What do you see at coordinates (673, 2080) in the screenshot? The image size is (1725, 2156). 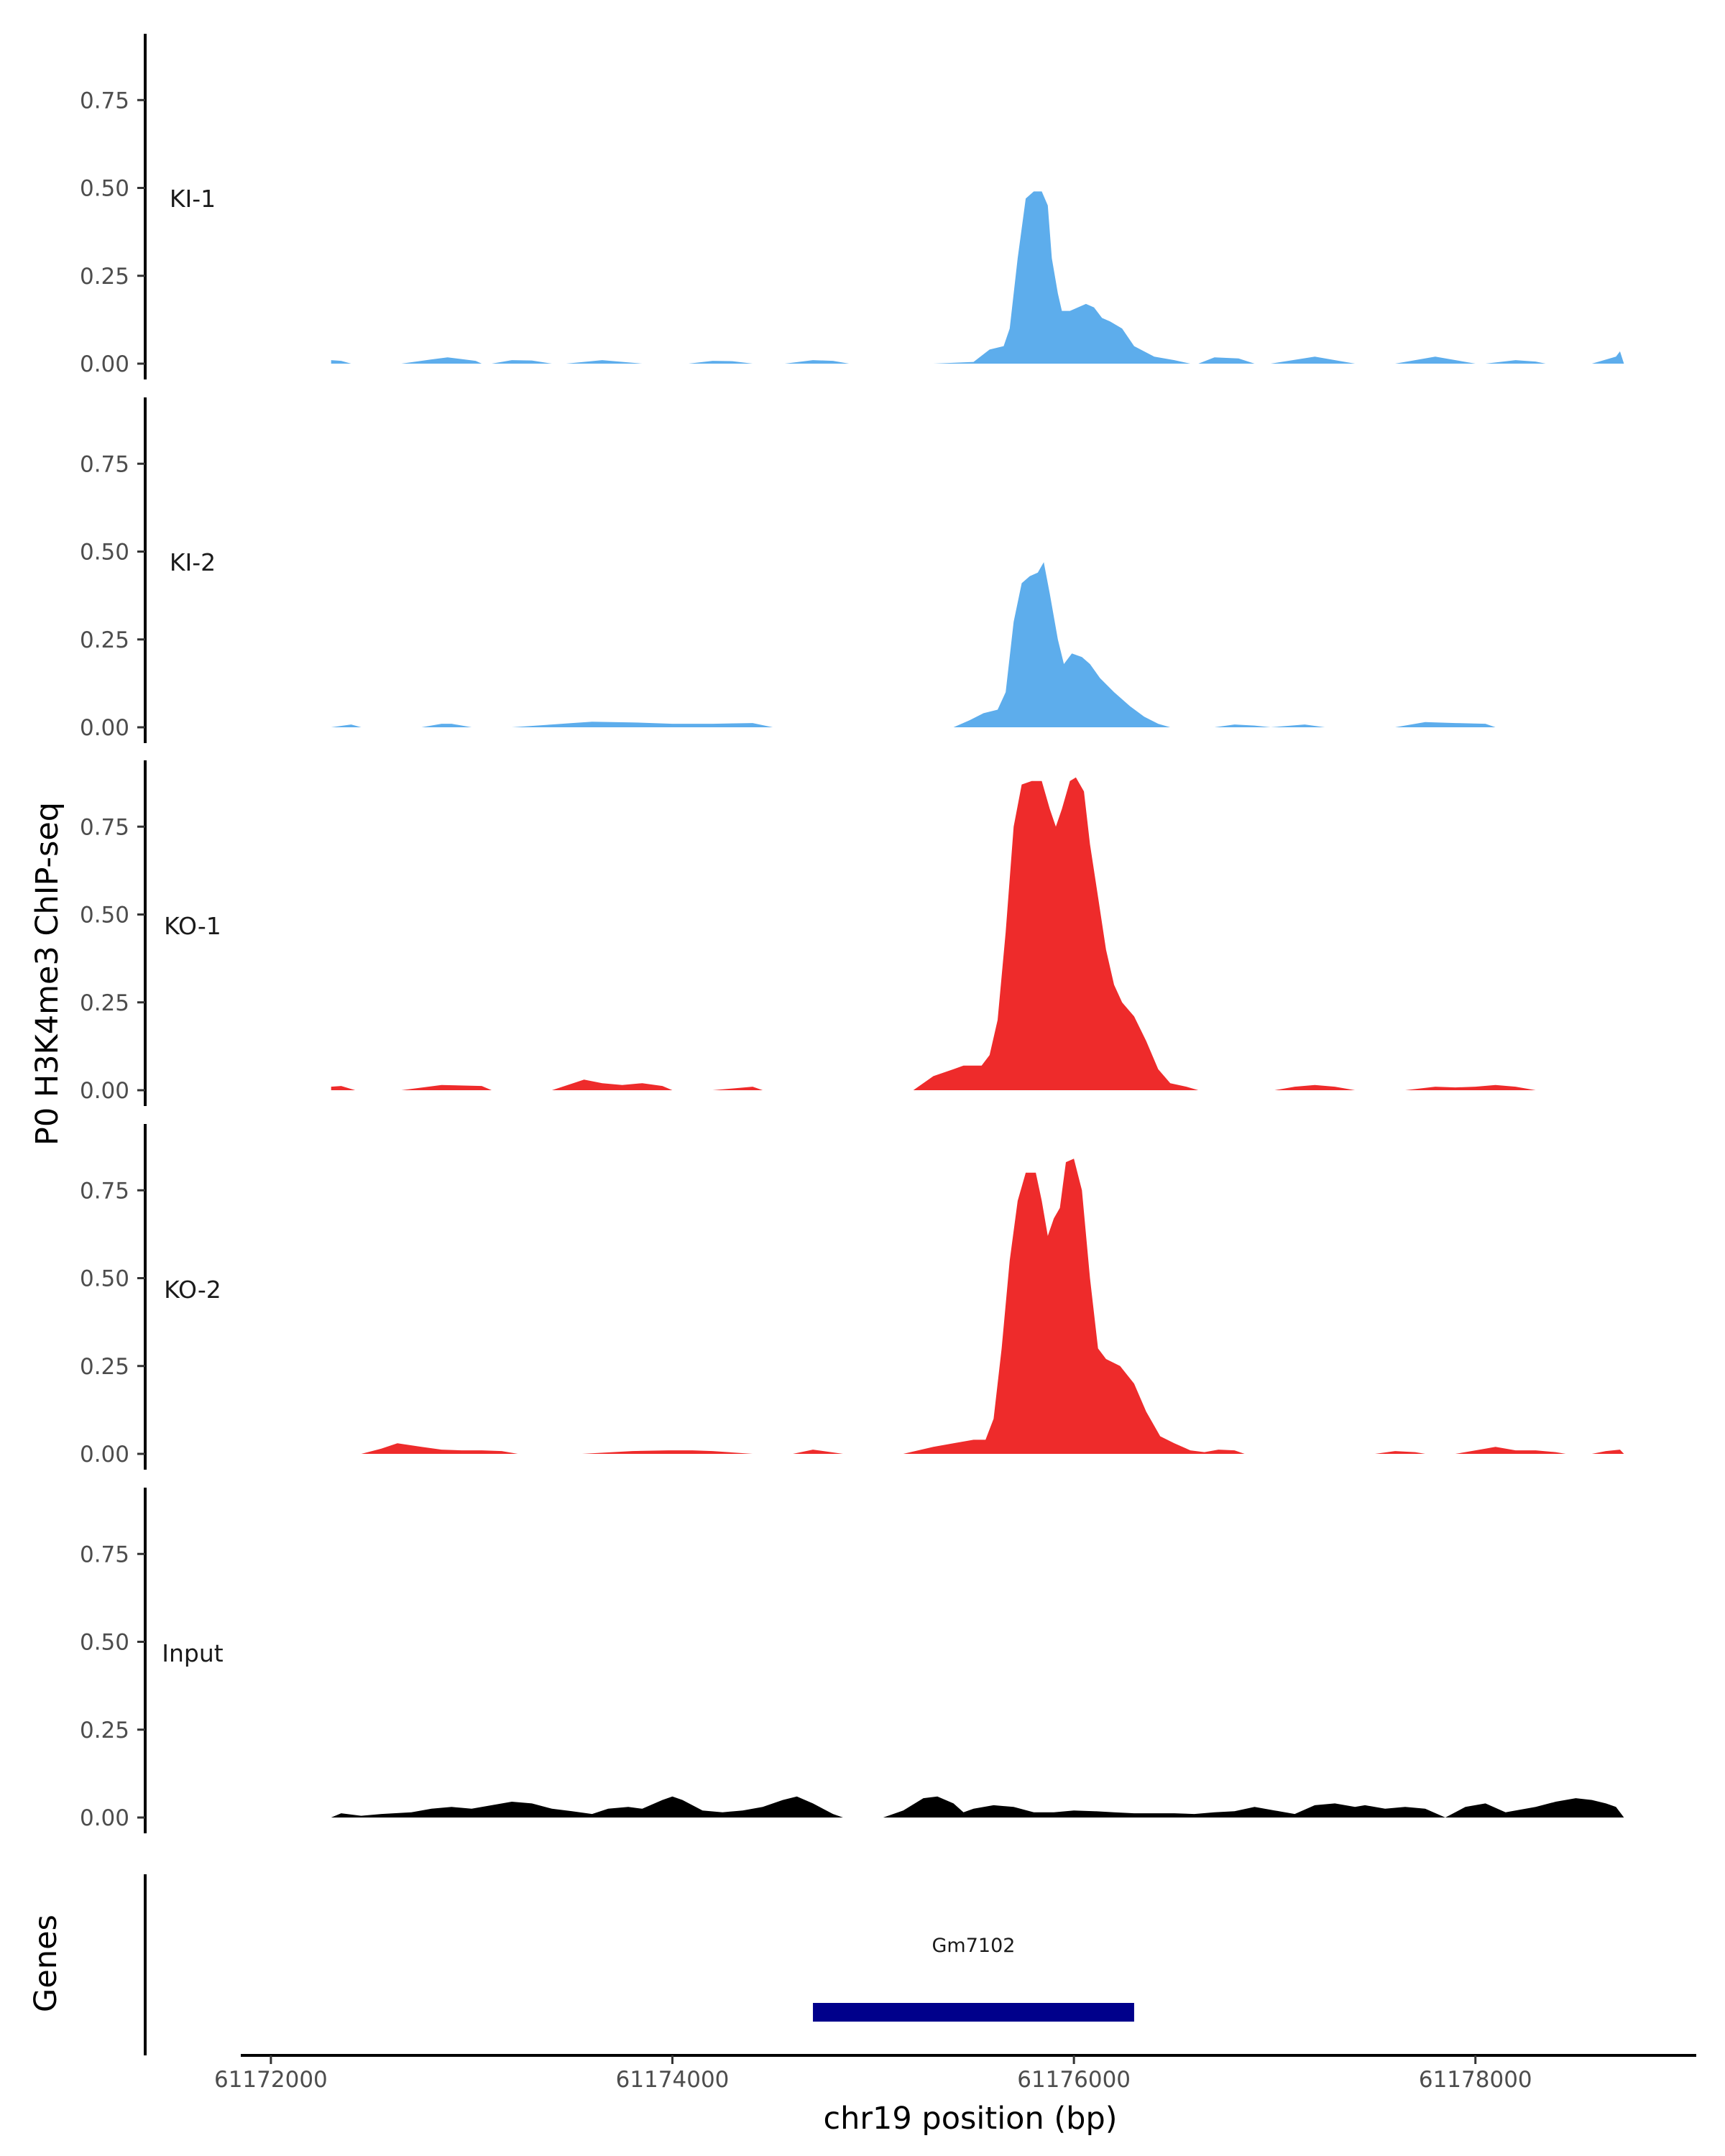 I see `x-tick-label: 61174000` at bounding box center [673, 2080].